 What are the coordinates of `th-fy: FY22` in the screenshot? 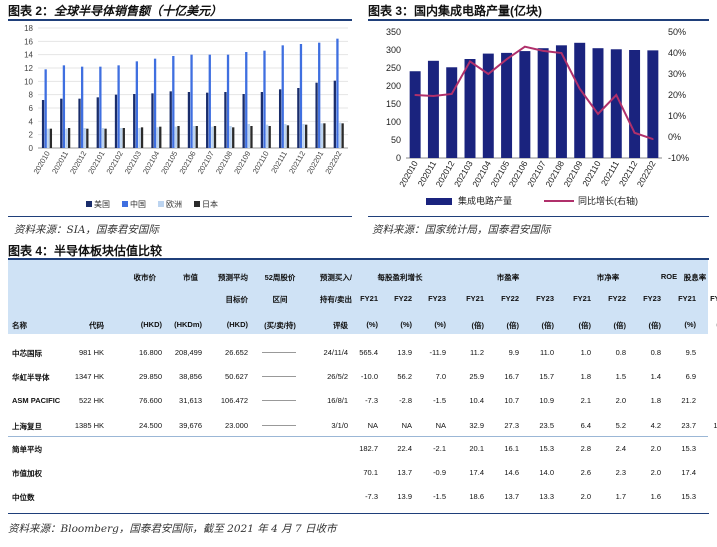 It's located at (403, 298).